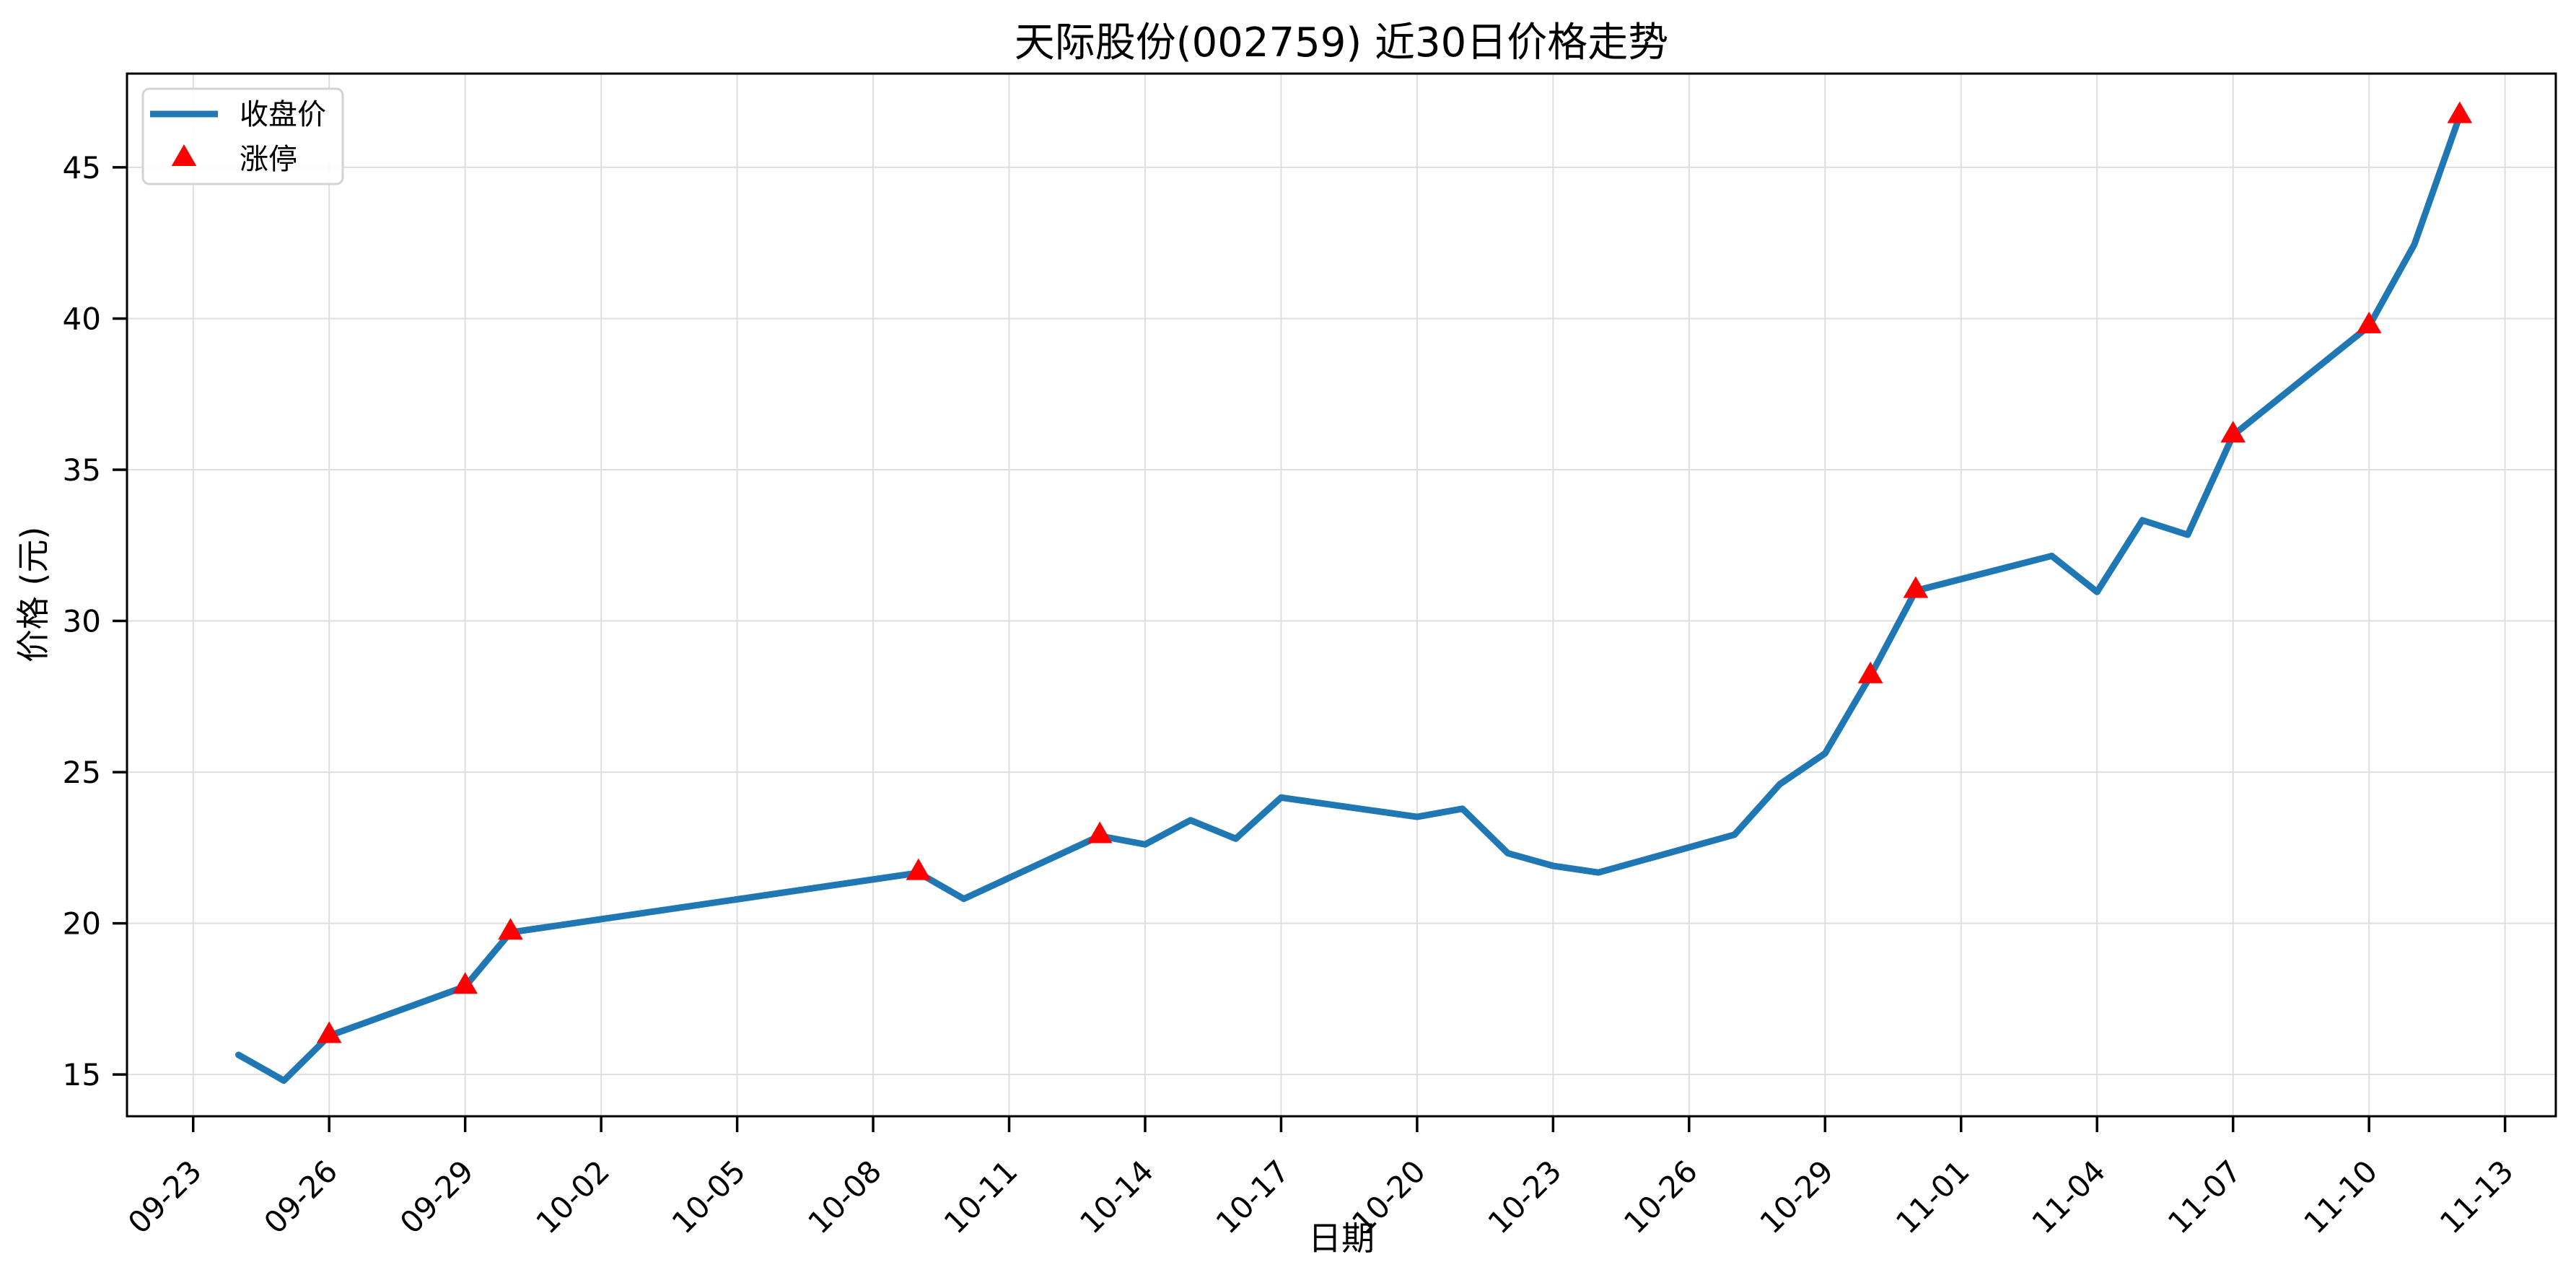 The height and width of the screenshot is (1275, 2576). Describe the element at coordinates (1341, 1239) in the screenshot. I see `x-axis-label: 日期` at that location.